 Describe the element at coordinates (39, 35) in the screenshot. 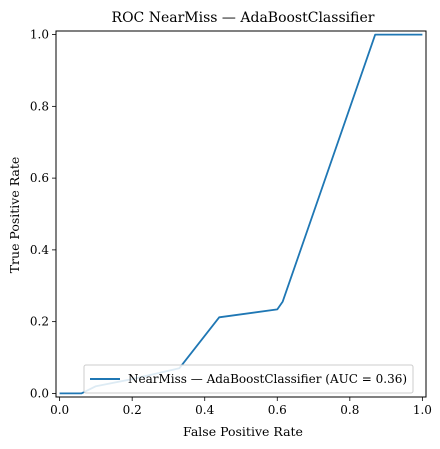

I see `y-tick-label: 1.0` at that location.